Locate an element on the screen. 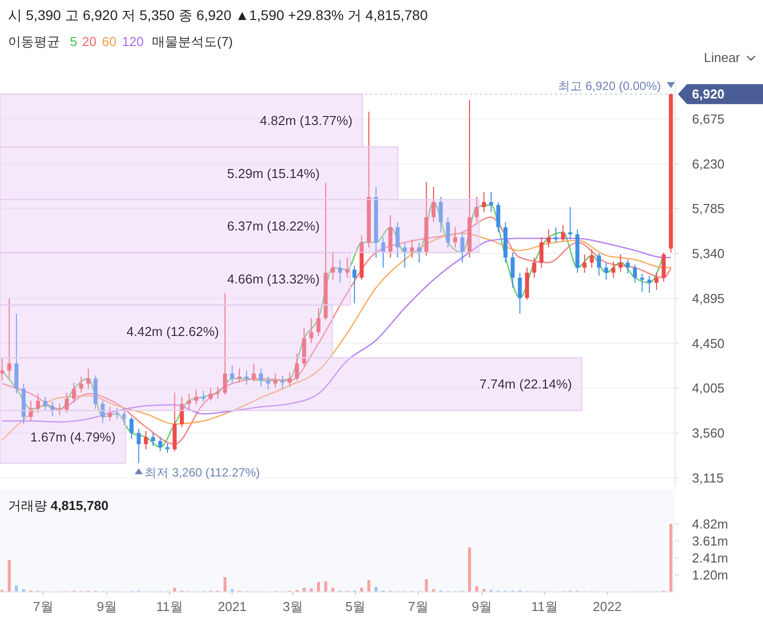  x-tick-label: 2022 is located at coordinates (607, 606).